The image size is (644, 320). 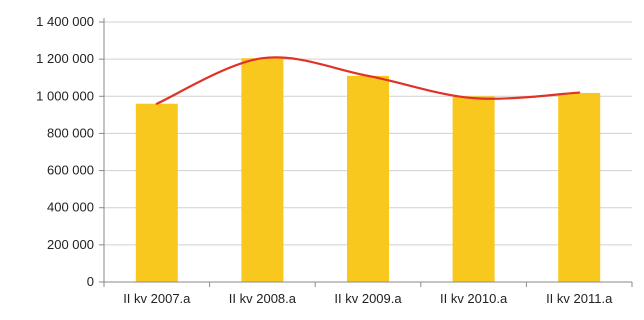 I want to click on y-tick-label: 800 000, so click(x=70, y=132).